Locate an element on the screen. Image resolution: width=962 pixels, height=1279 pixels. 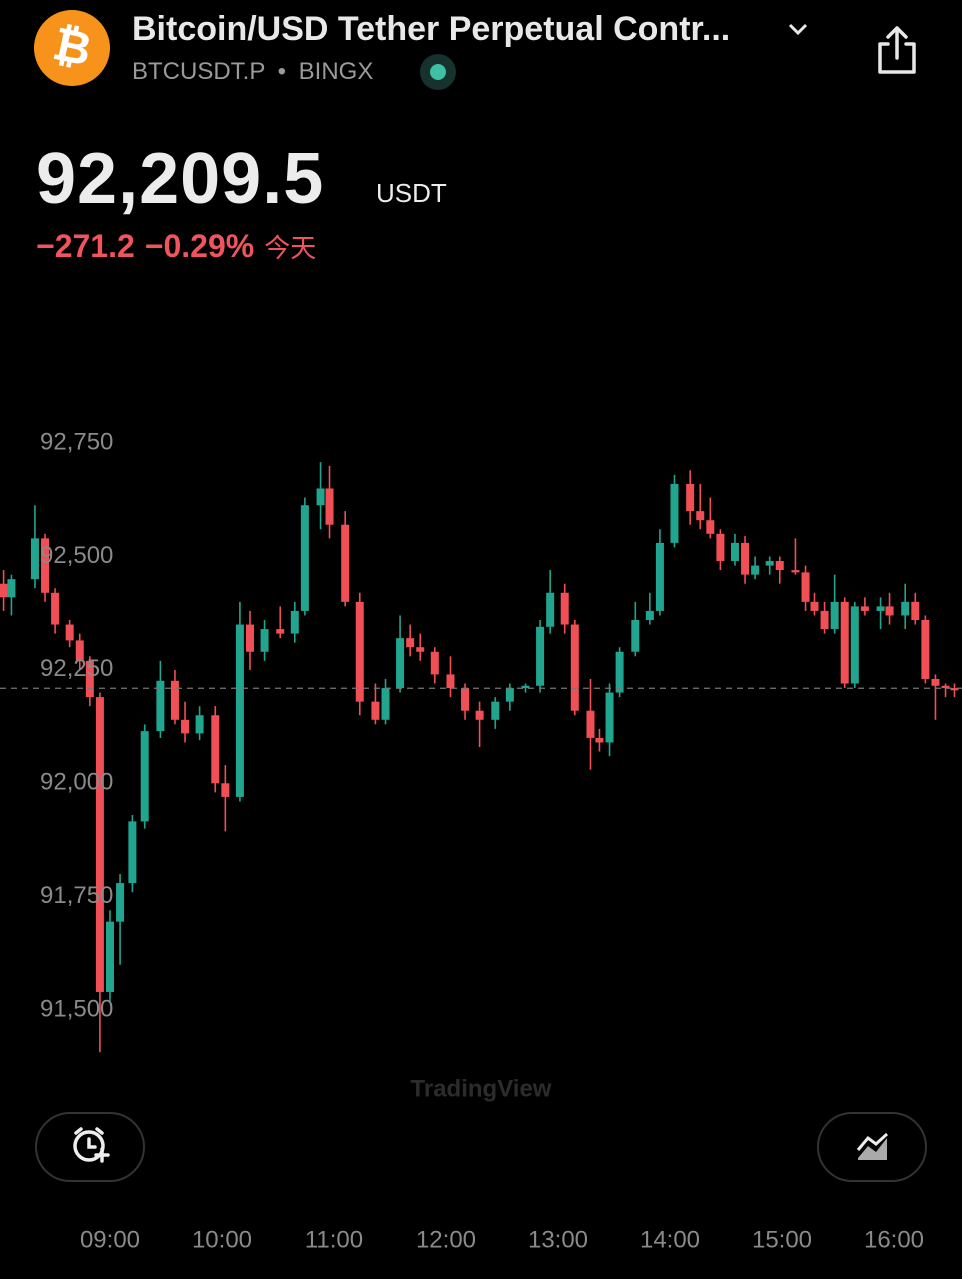
chart-type-button is located at coordinates (872, 1147).